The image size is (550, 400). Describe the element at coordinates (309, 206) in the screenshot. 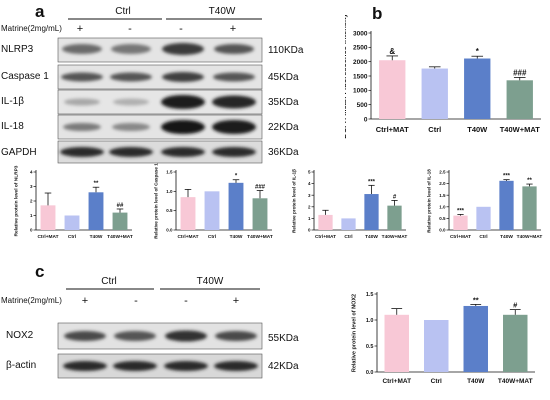

I see `il1b-ytick-label: 2` at that location.